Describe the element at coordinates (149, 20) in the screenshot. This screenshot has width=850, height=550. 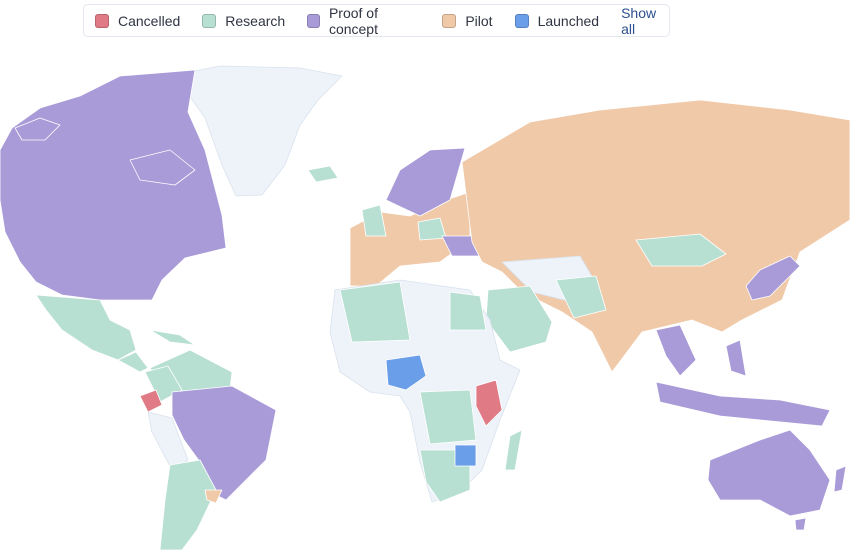
I see `legend-label: Cancelled` at that location.